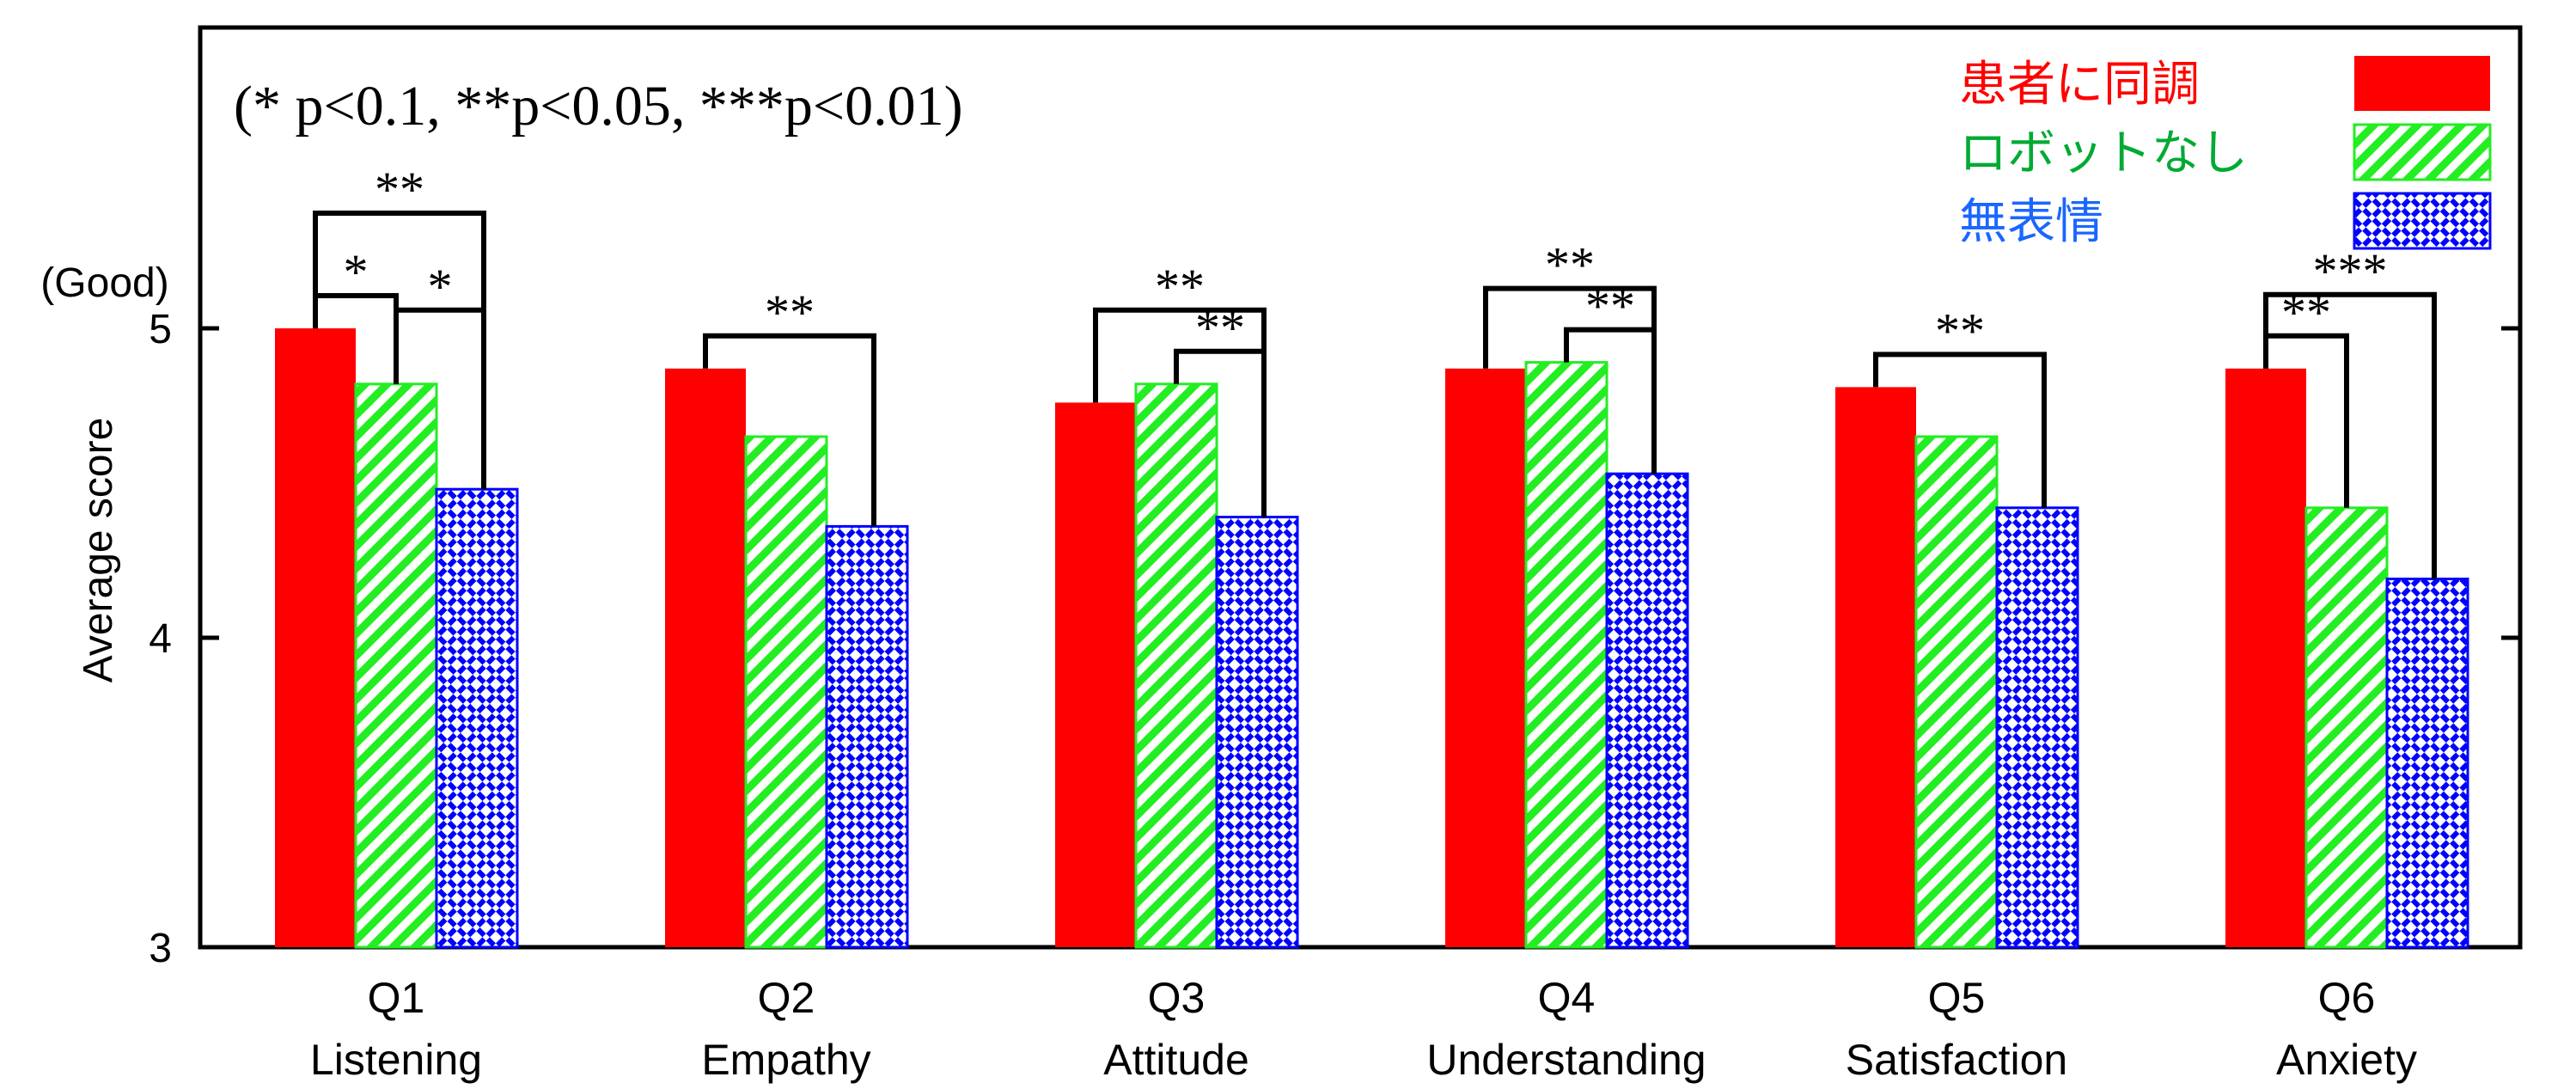 This screenshot has height=1089, width=2576. Describe the element at coordinates (1176, 1060) in the screenshot. I see `x-tick-label-name: Attitude` at that location.